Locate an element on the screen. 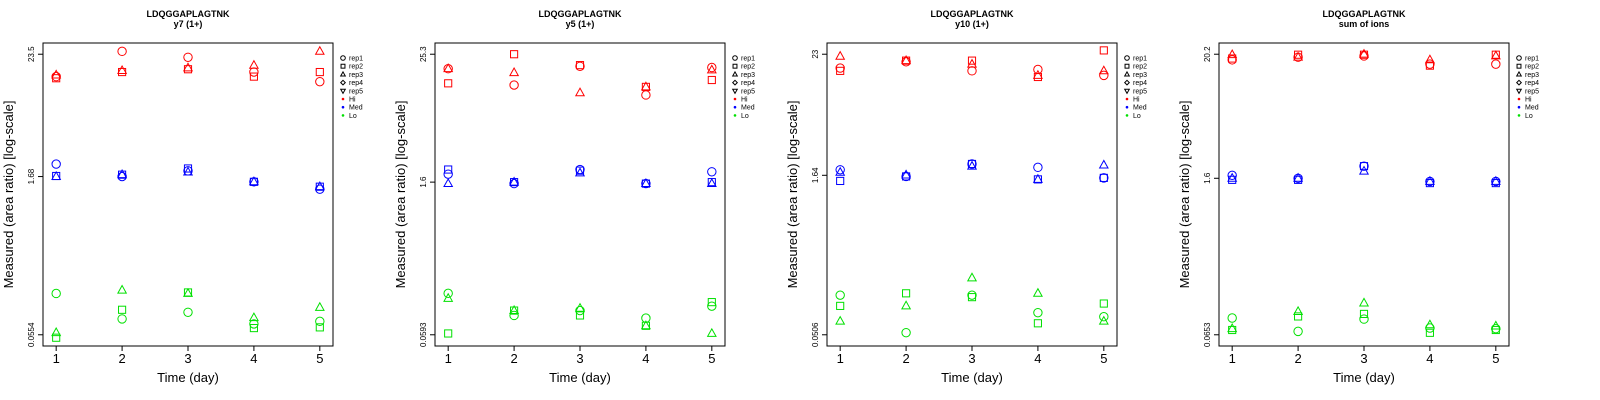 Image resolution: width=1600 pixels, height=400 pixels. chart-subtitle: sum of ions is located at coordinates (1364, 24).